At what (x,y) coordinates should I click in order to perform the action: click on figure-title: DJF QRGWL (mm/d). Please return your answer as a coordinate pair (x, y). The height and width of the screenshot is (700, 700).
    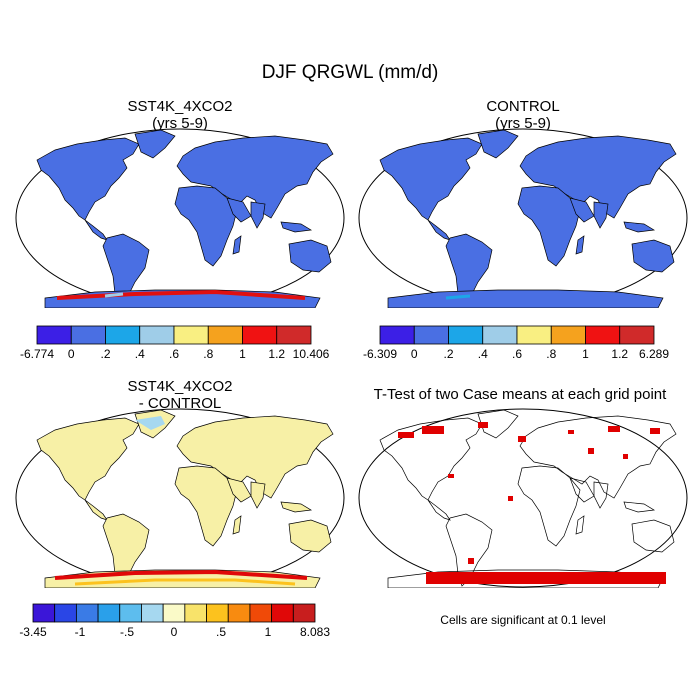
    Looking at the image, I should click on (350, 72).